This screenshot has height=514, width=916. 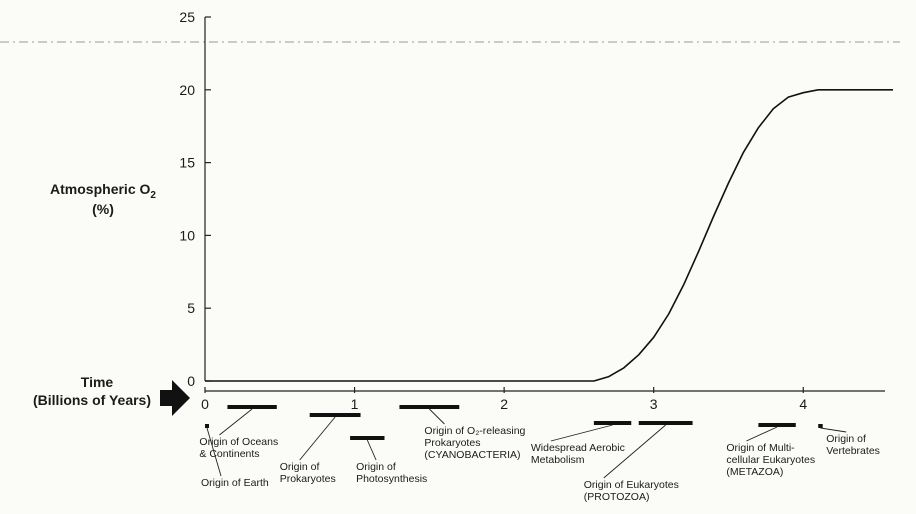 I want to click on event-label: (METAZOA), so click(x=754, y=472).